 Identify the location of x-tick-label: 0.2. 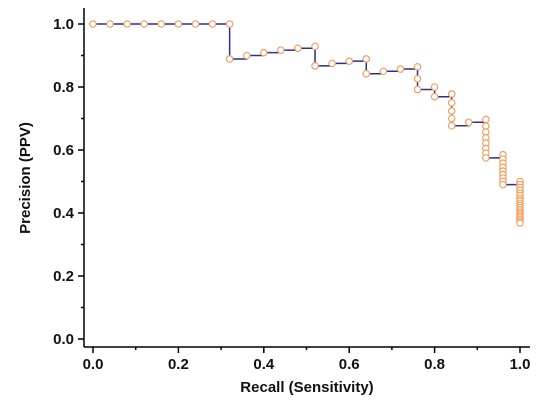
(178, 364).